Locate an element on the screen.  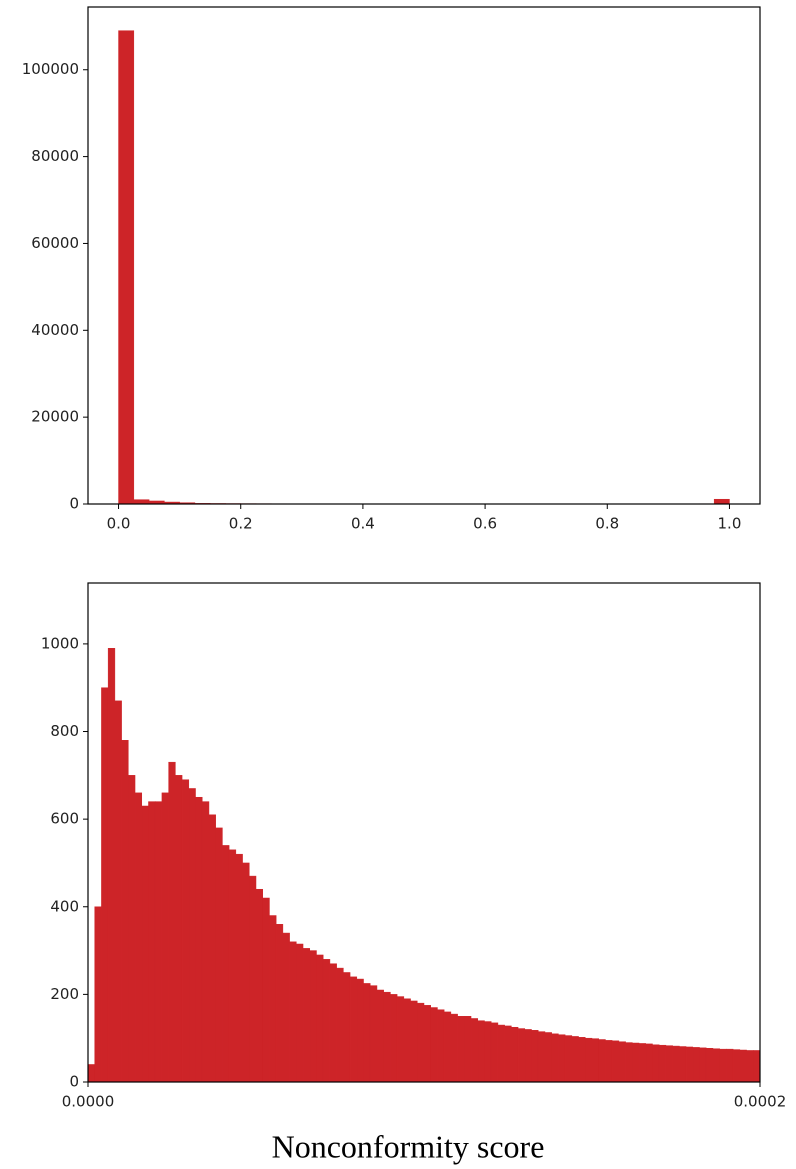
x-tick-label: 0.0002 is located at coordinates (760, 1102).